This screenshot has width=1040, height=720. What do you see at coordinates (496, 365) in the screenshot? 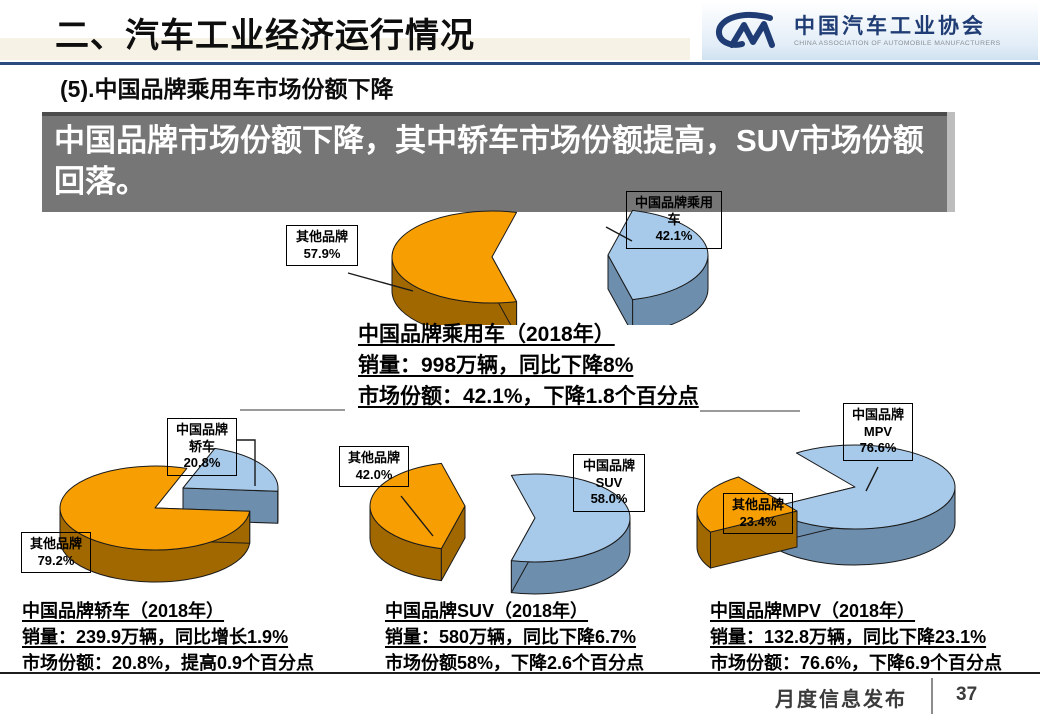
I see `caption-sales: 销量：998万辆，同比下降8%` at bounding box center [496, 365].